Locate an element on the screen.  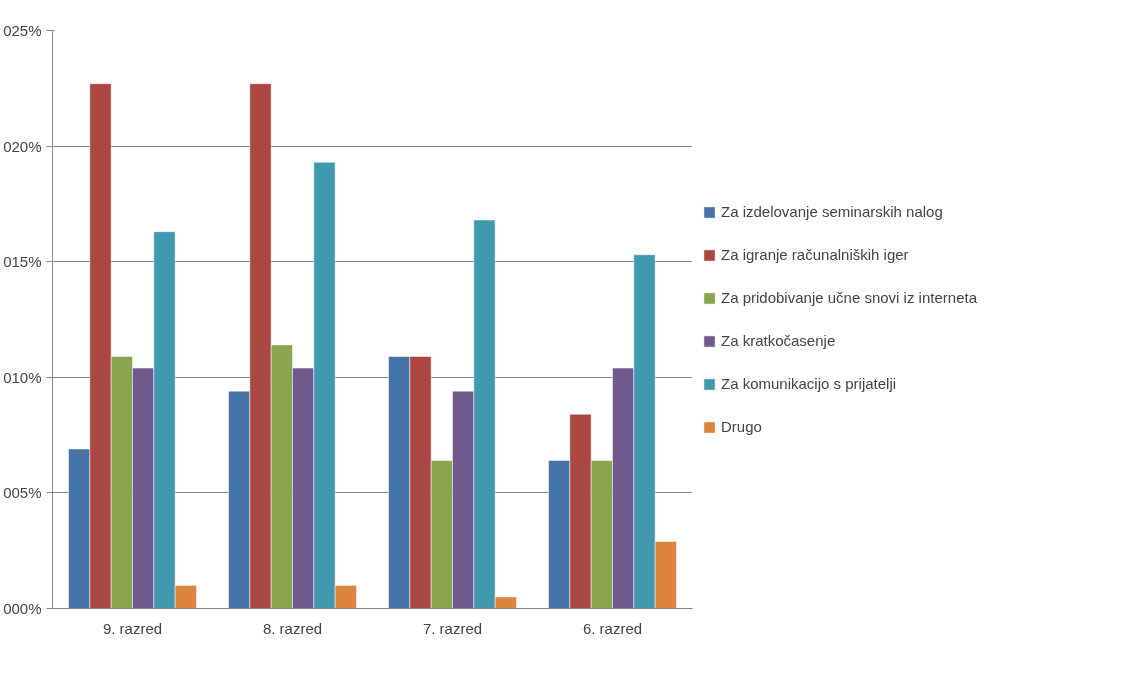
x-tick-label: 9. razred is located at coordinates (132, 628).